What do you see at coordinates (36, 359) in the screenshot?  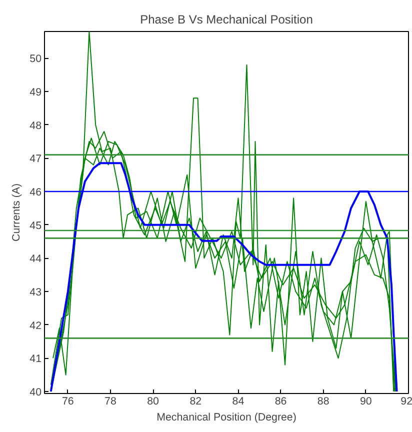 I see `y-tick-label: 41` at bounding box center [36, 359].